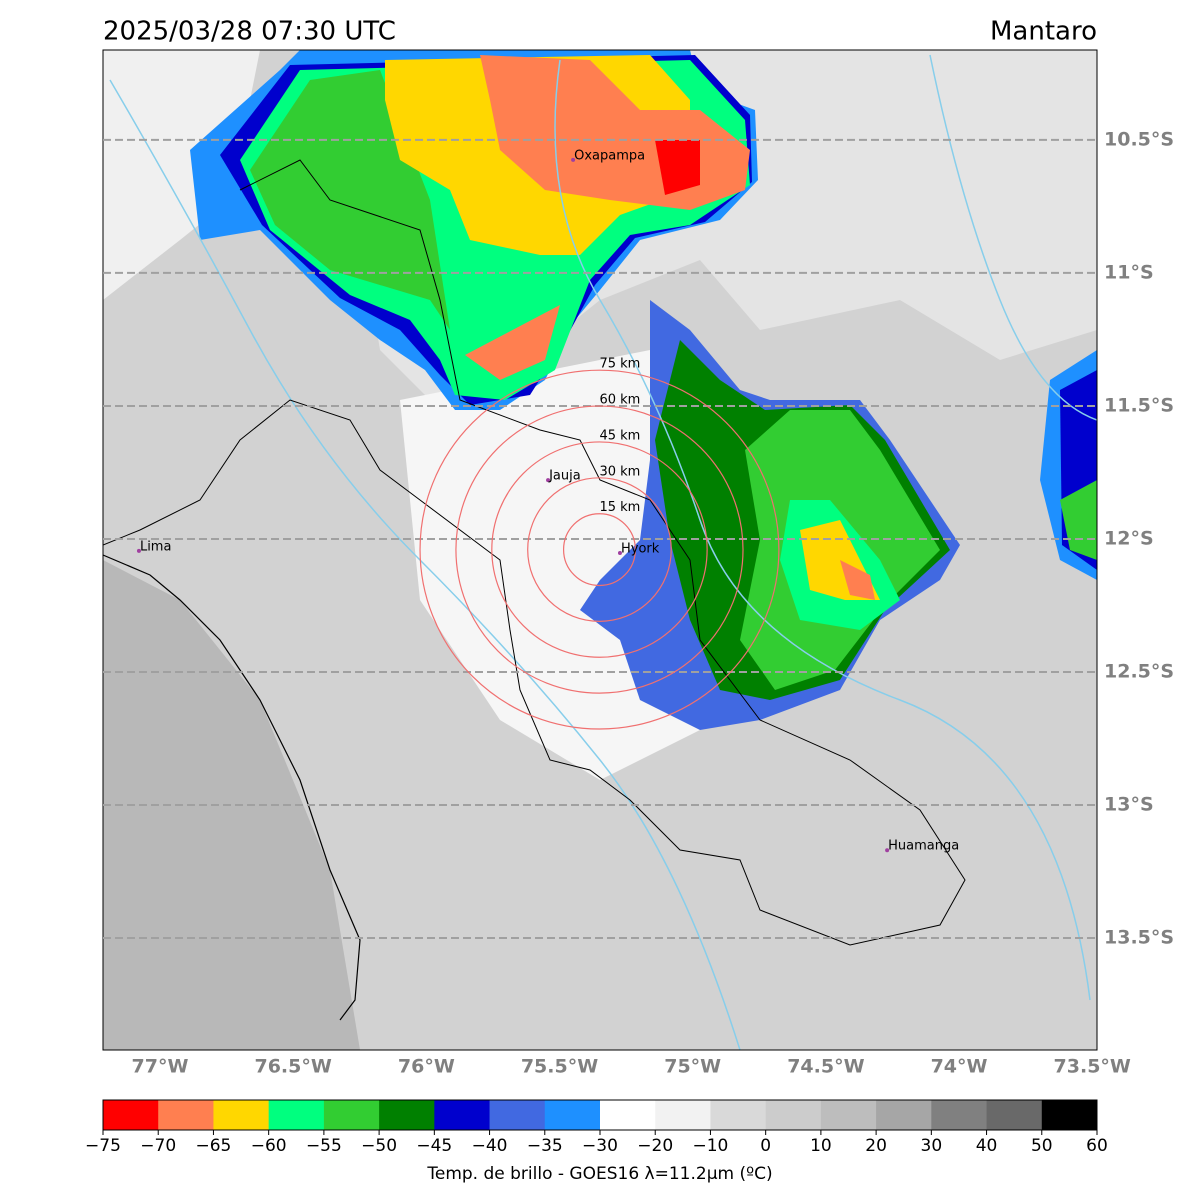  What do you see at coordinates (825, 1067) in the screenshot?
I see `lon-tick-label: 74.5°W` at bounding box center [825, 1067].